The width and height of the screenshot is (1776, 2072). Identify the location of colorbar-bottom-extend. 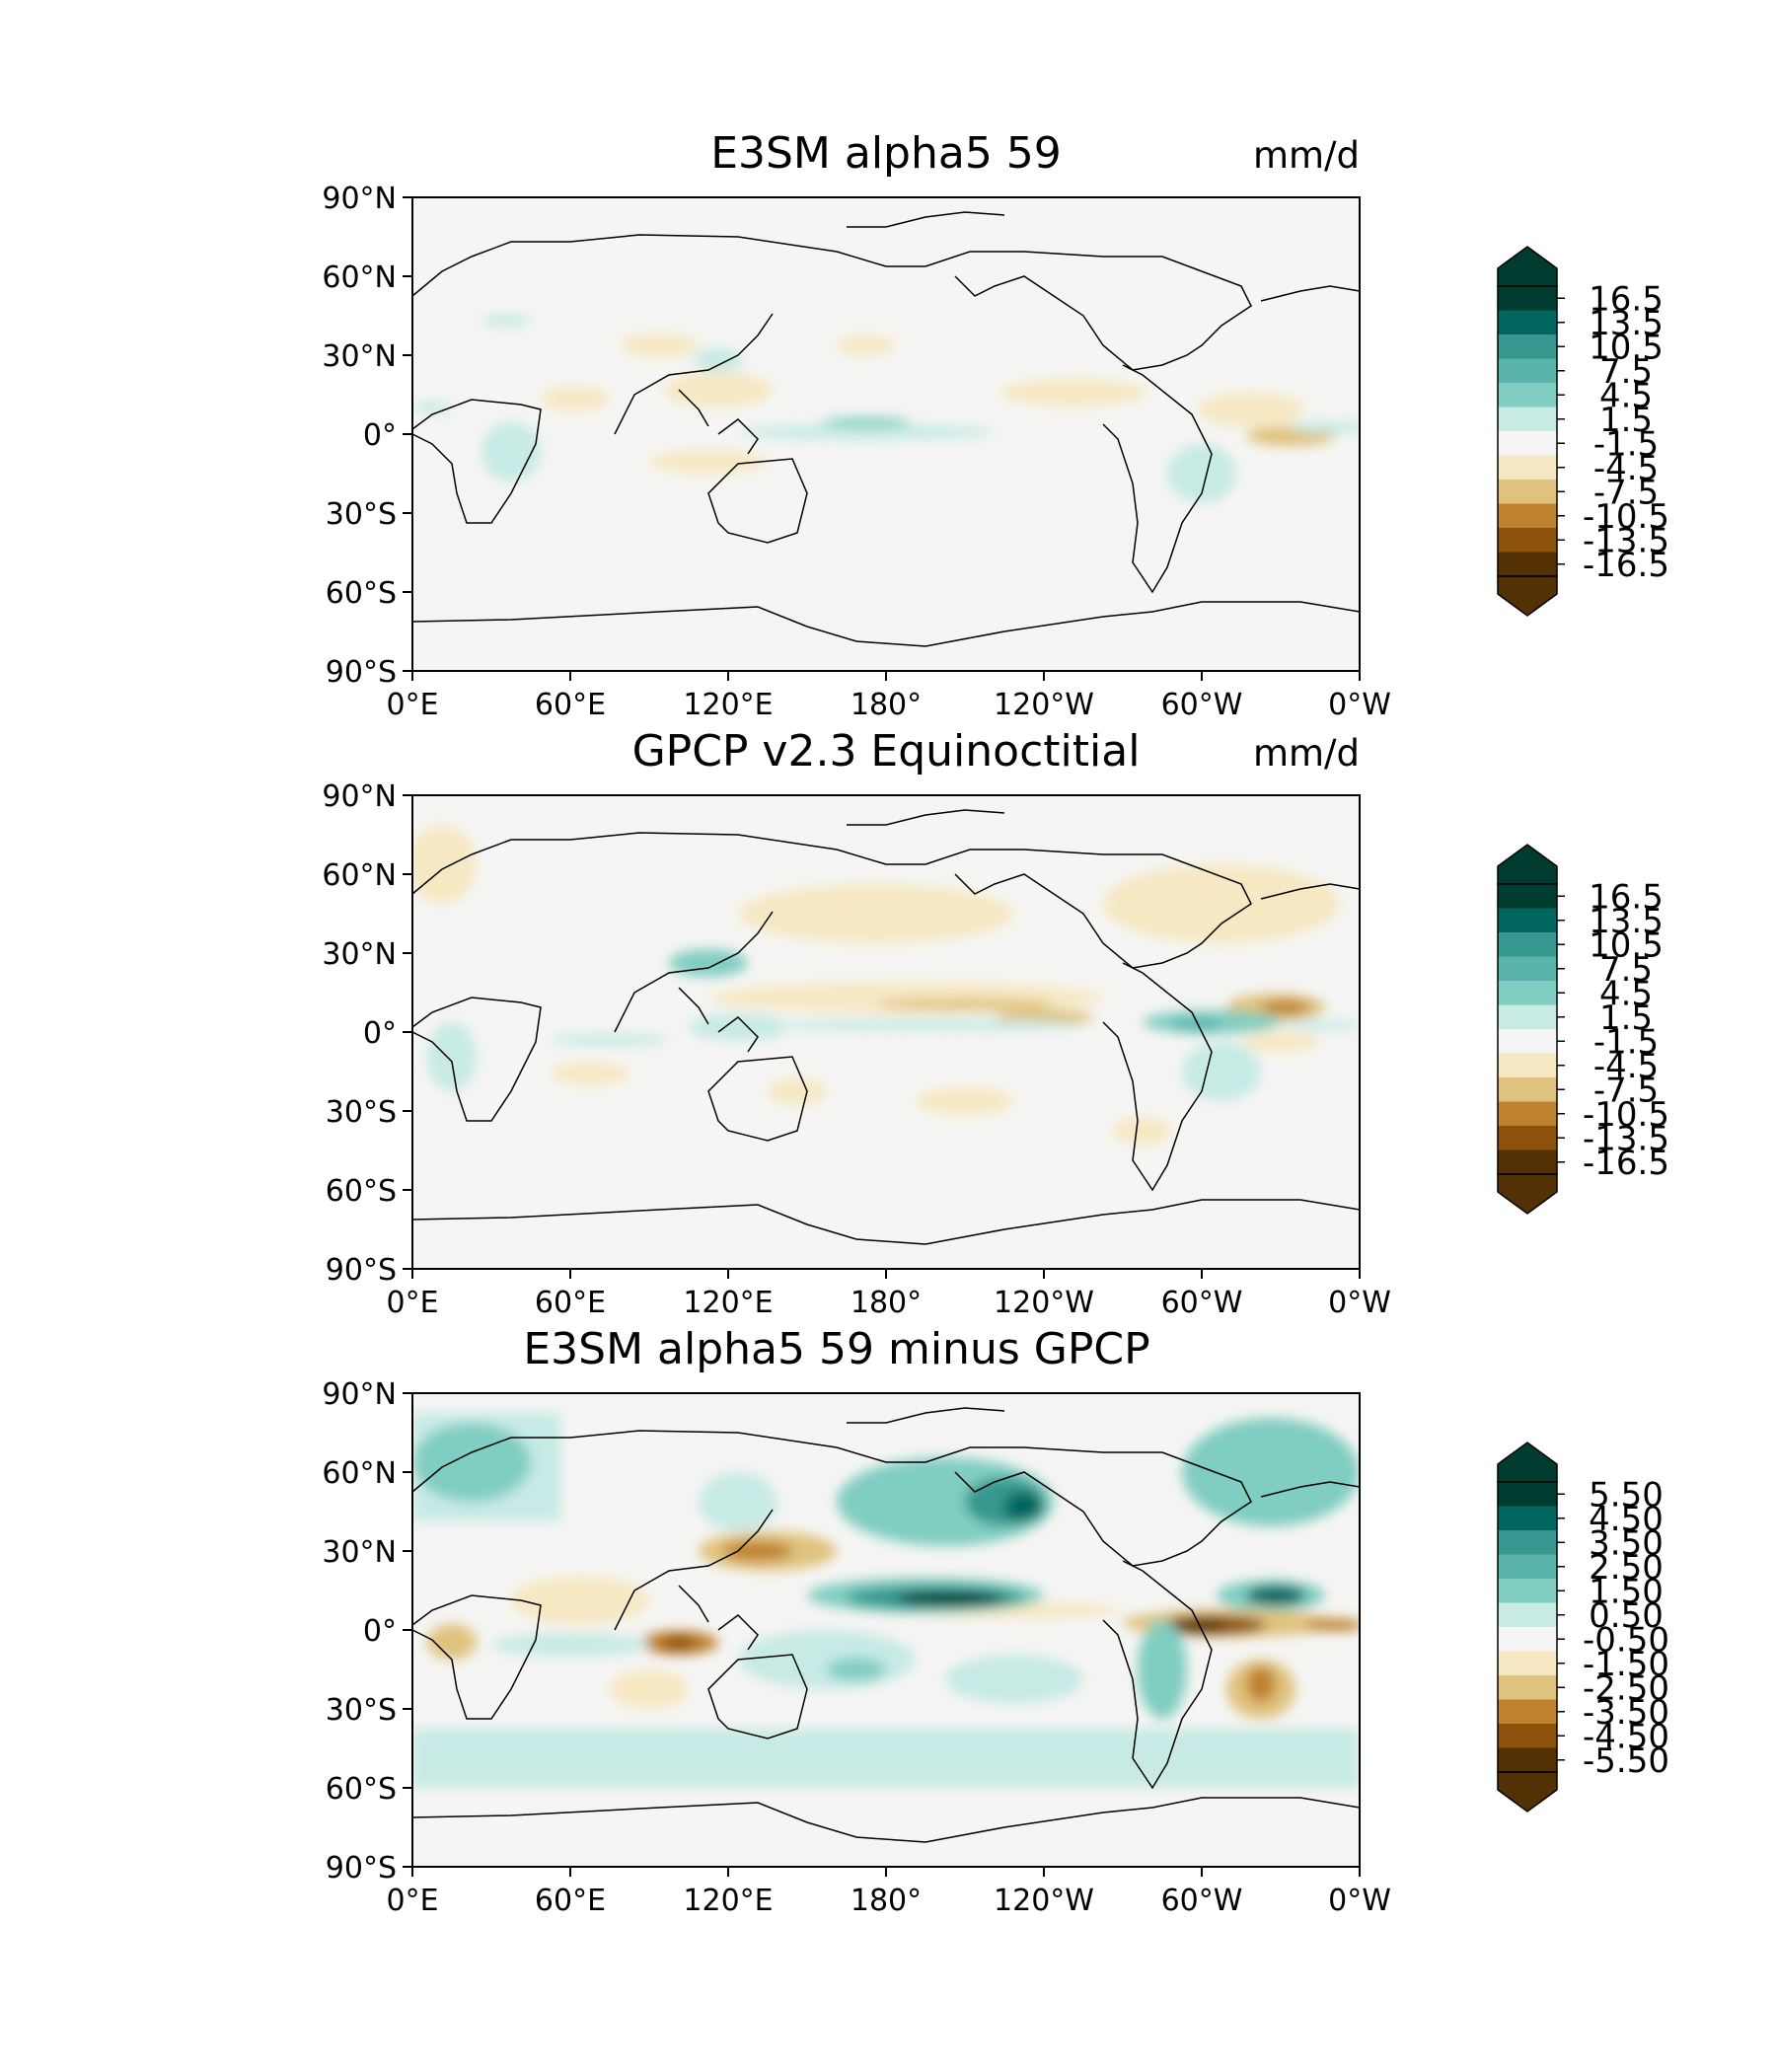
(1528, 596).